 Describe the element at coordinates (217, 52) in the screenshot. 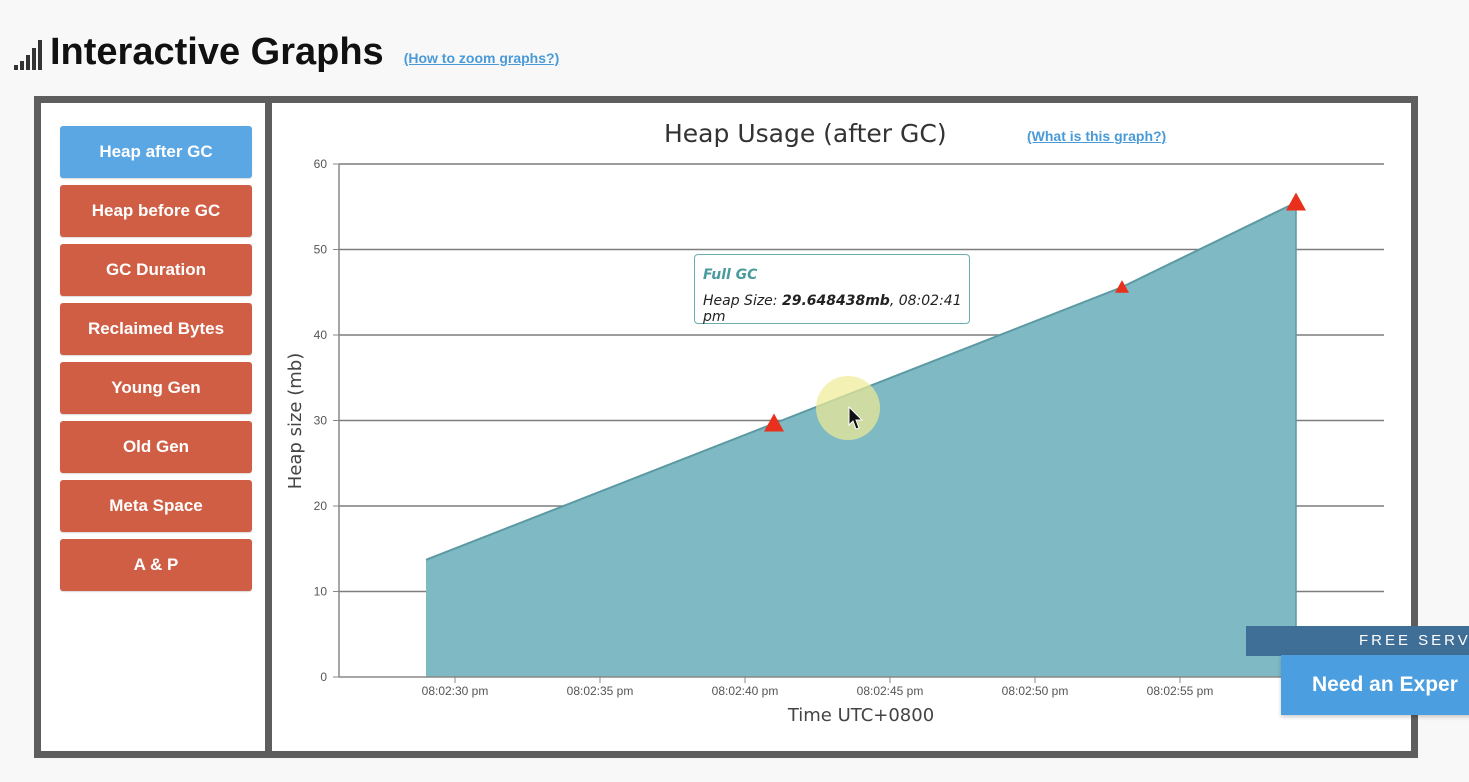

I see `page-title: Interactive Graphs` at that location.